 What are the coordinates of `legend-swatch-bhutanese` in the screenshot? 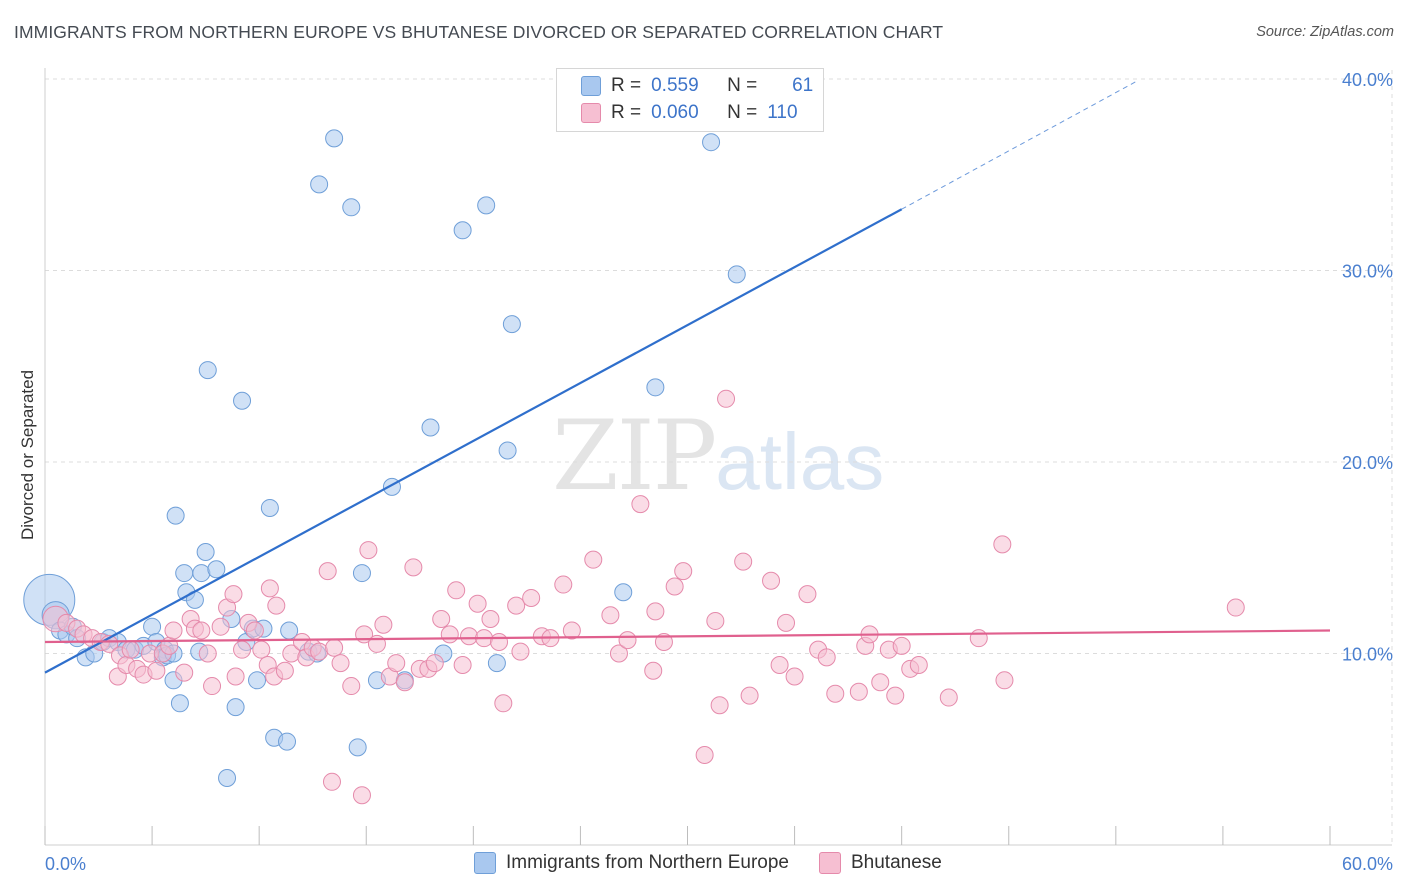 It's located at (830, 863).